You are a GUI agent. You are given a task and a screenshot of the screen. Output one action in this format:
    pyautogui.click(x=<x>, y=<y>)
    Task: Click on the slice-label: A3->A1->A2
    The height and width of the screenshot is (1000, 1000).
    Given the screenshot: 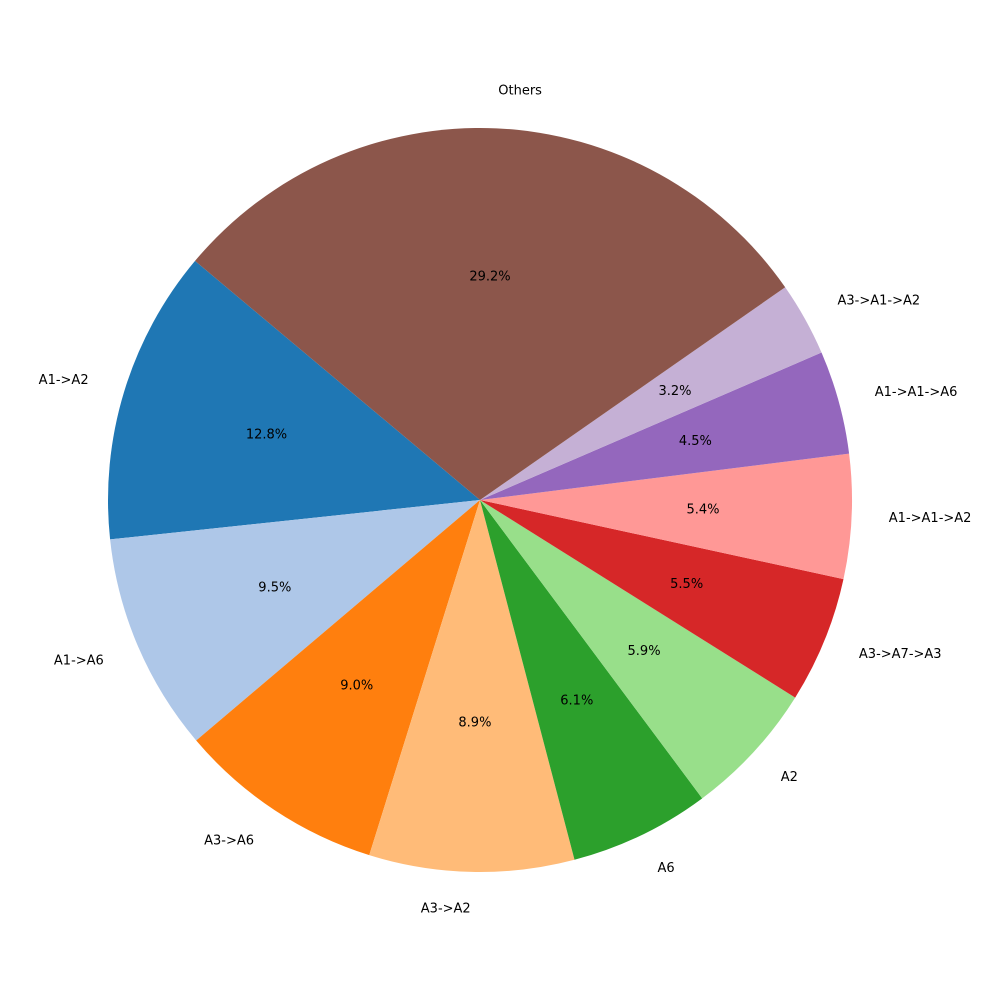 What is the action you would take?
    pyautogui.click(x=878, y=300)
    